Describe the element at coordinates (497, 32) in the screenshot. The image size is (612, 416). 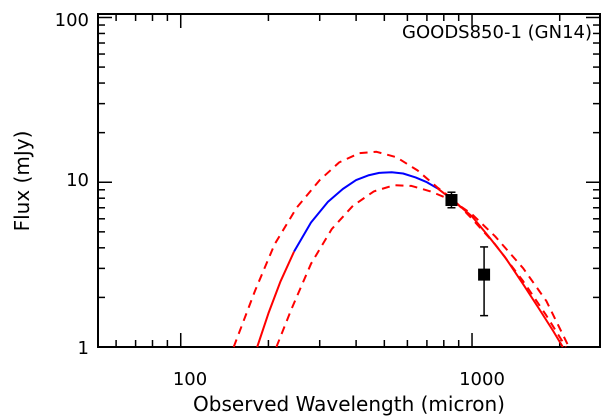
I see `chart-title: GOODS850-1 (GN14)` at that location.